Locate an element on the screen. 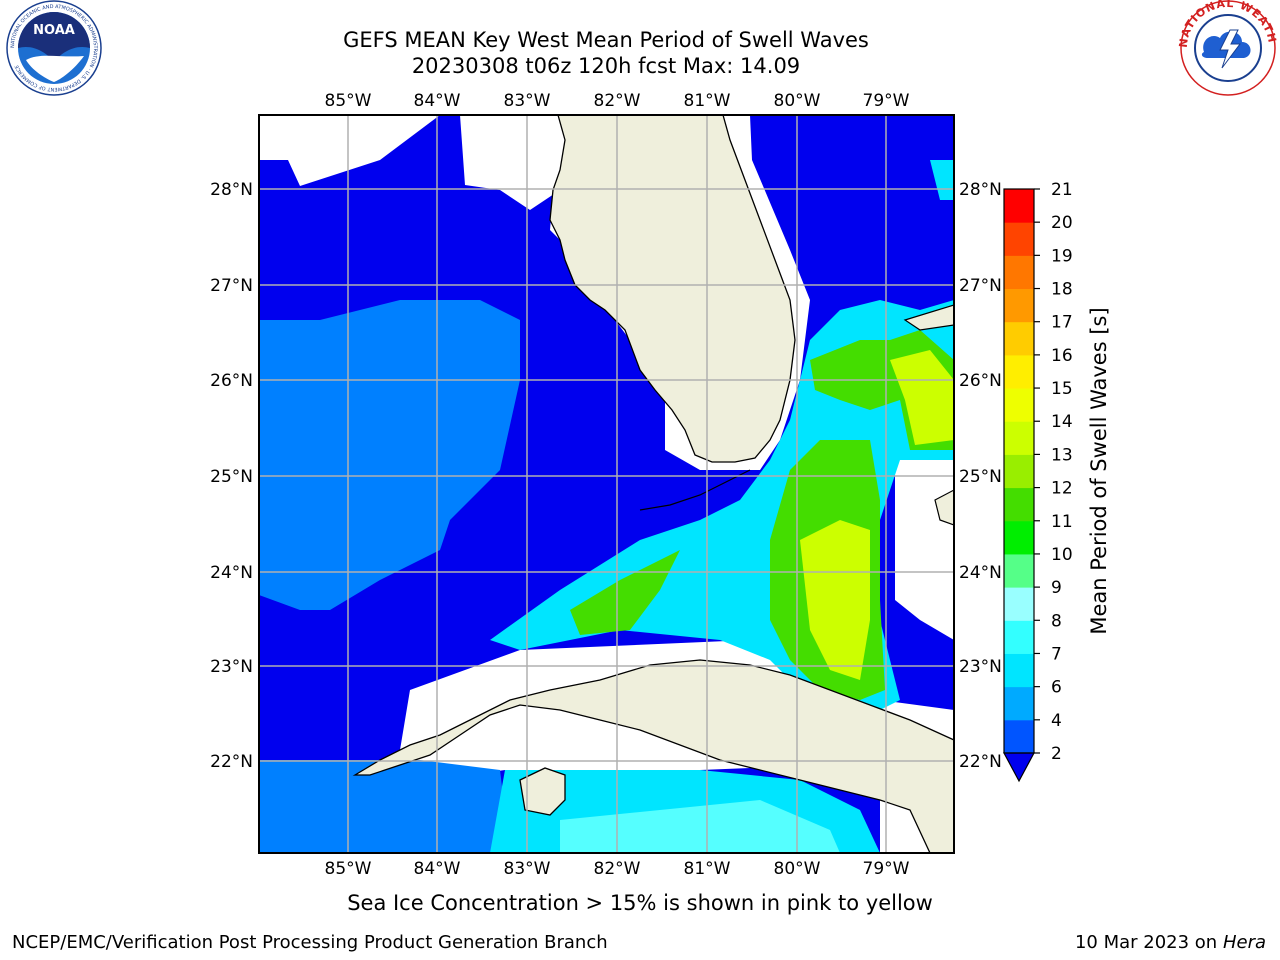  lon-label-bottom: 81°W is located at coordinates (707, 869).